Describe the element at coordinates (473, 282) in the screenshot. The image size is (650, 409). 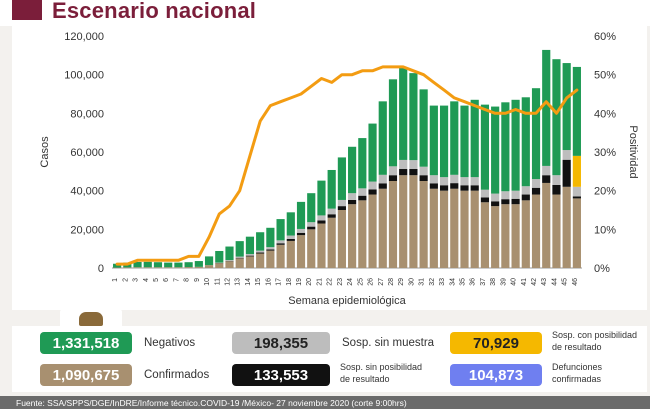
I see `x-tick-label: 36` at that location.